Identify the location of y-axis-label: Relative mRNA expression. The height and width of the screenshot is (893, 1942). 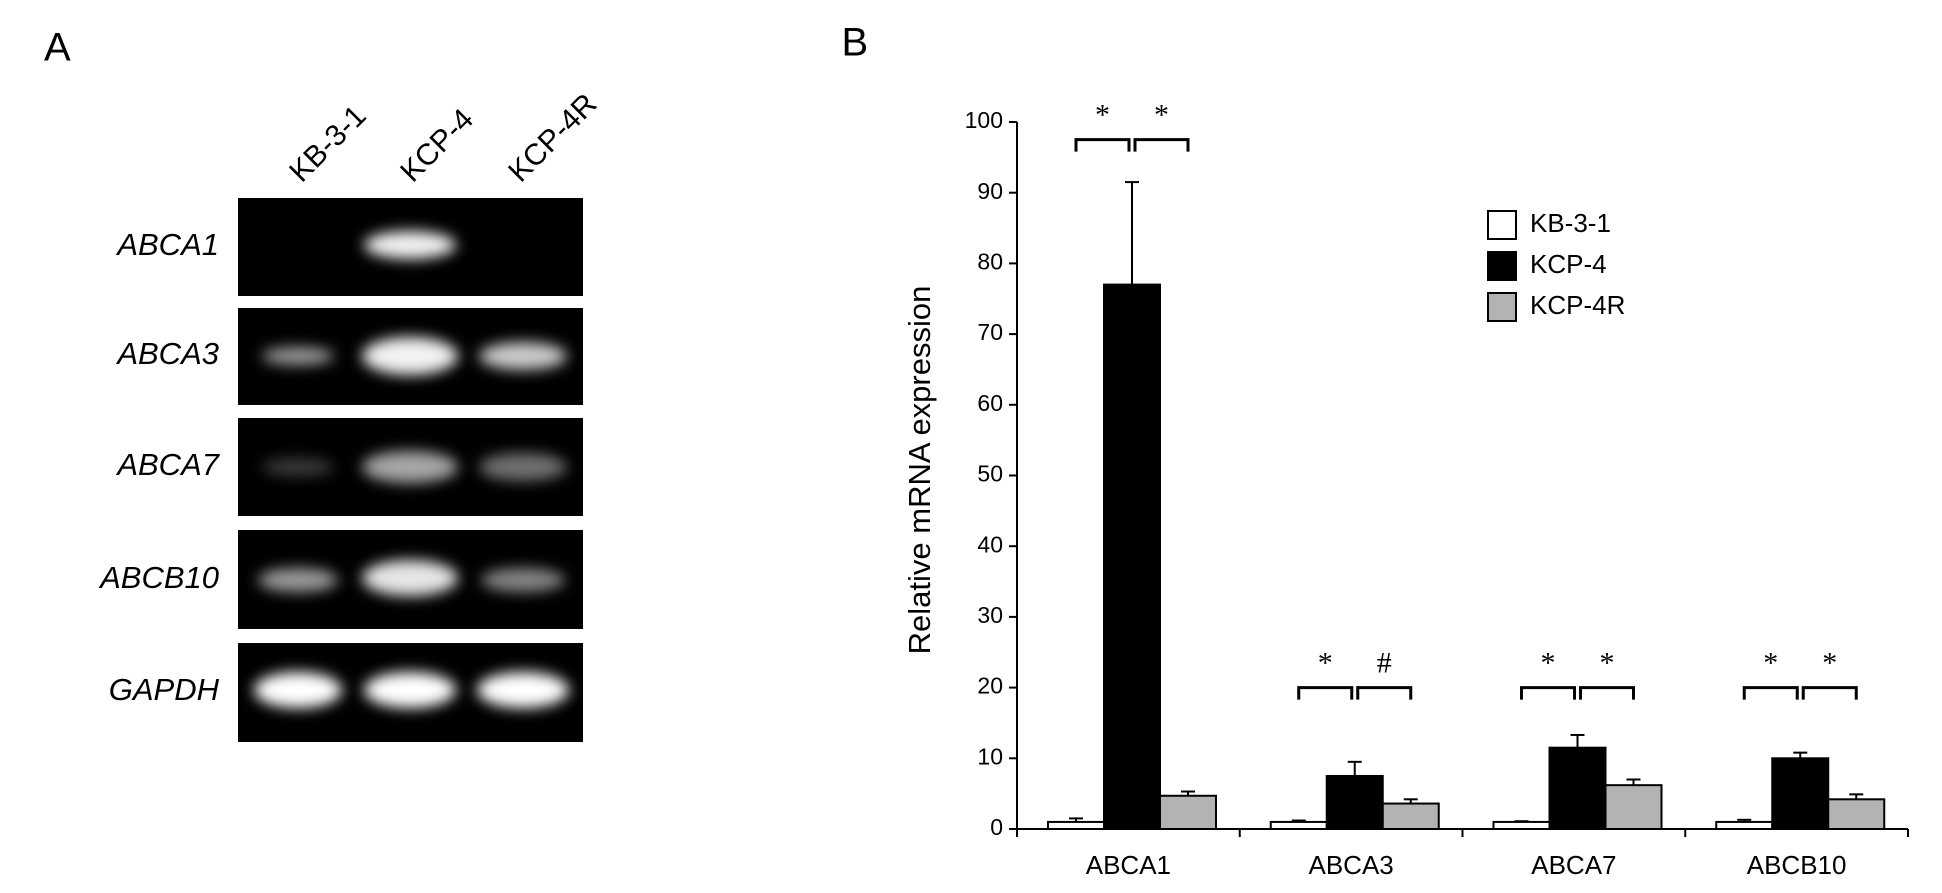
(919, 470).